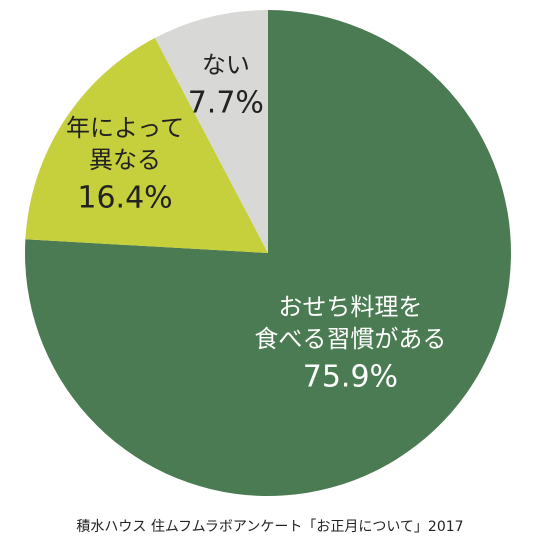 This screenshot has height=550, width=540. I want to click on value-label: 75.9%, so click(350, 377).